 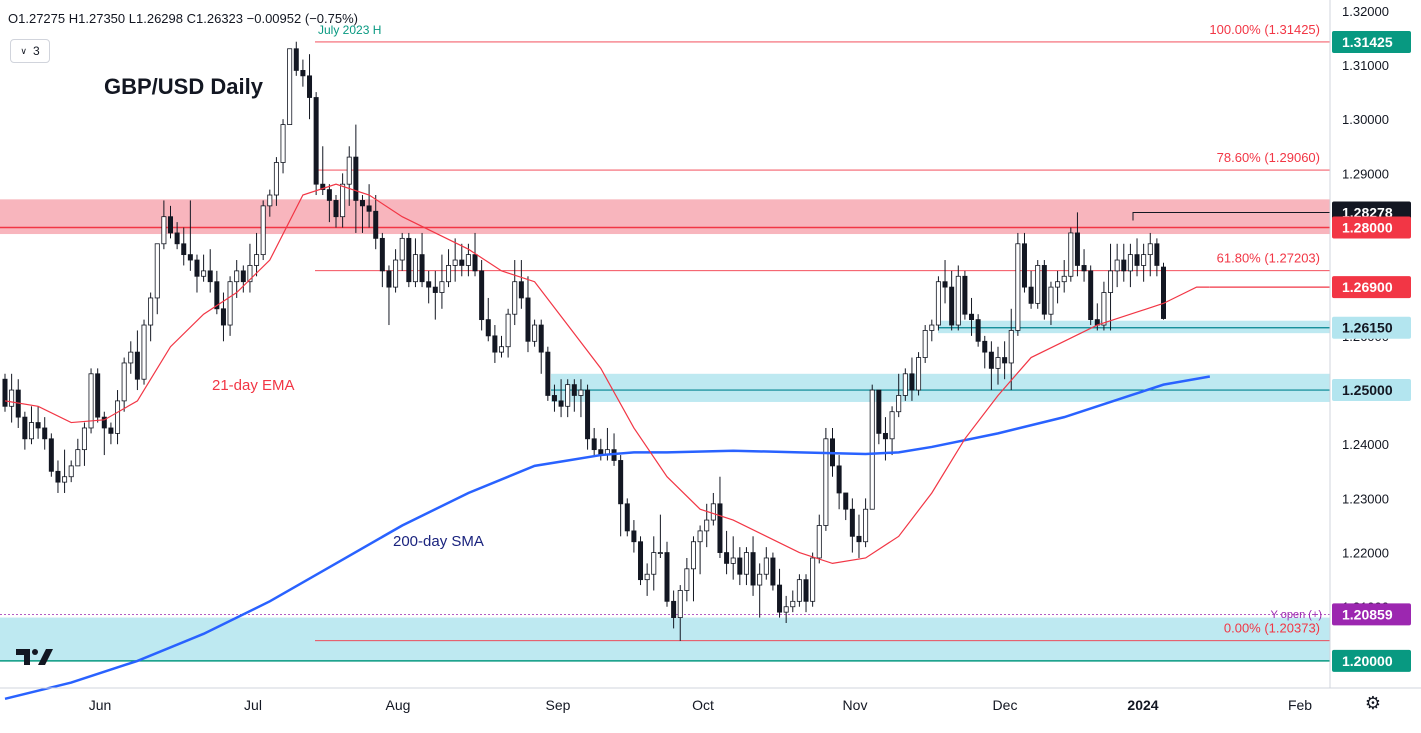 What do you see at coordinates (1365, 173) in the screenshot?
I see `y-tick-label: 1.29000` at bounding box center [1365, 173].